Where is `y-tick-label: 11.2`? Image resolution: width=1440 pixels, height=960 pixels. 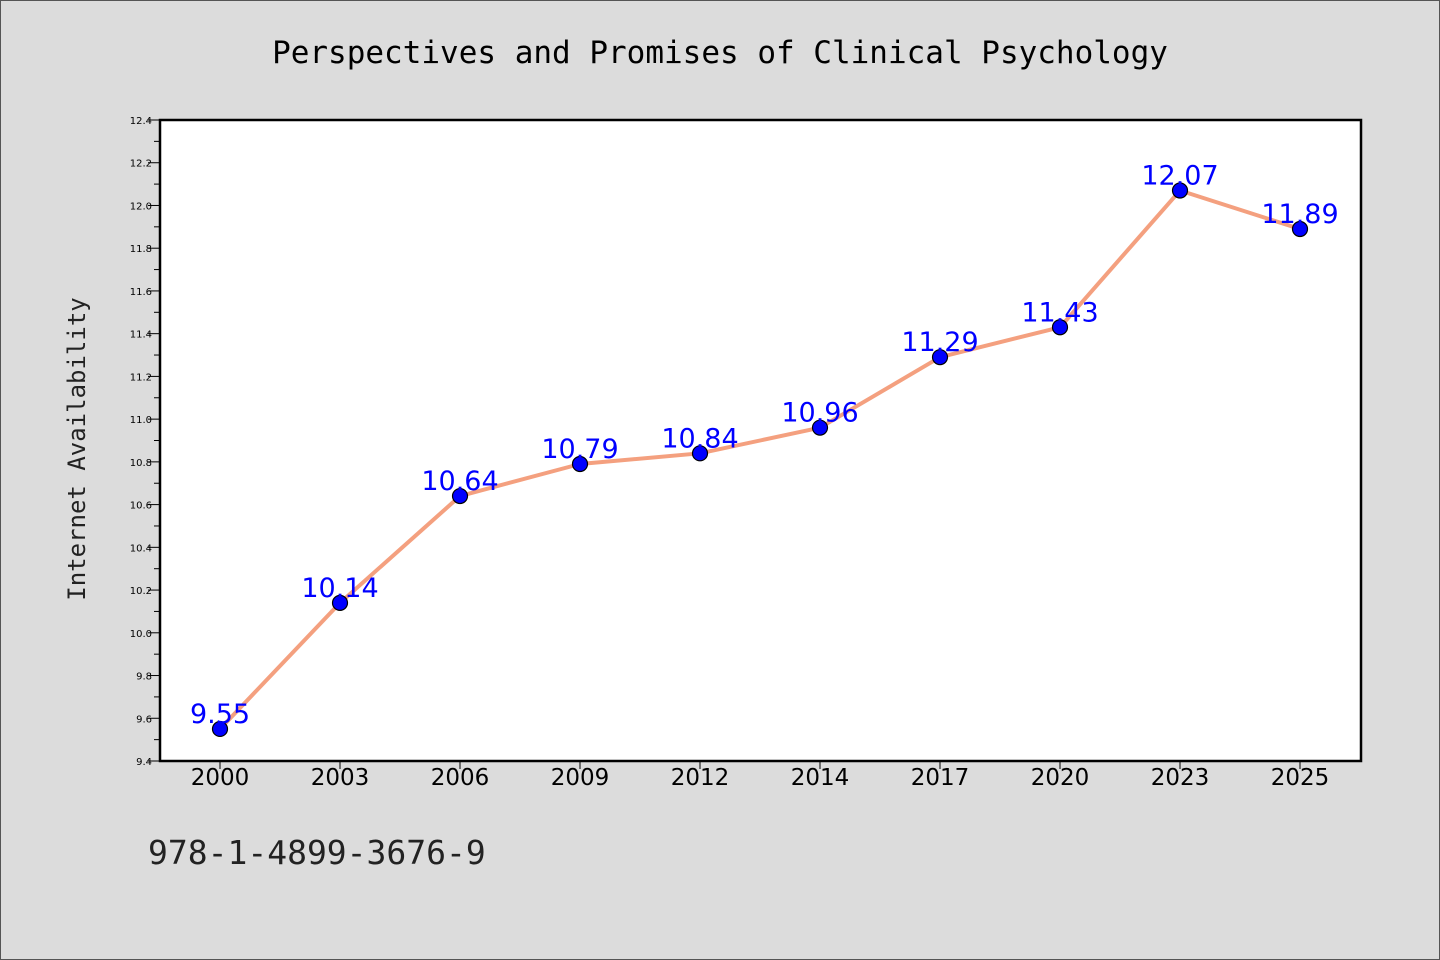
y-tick-label: 11.2 is located at coordinates (141, 377).